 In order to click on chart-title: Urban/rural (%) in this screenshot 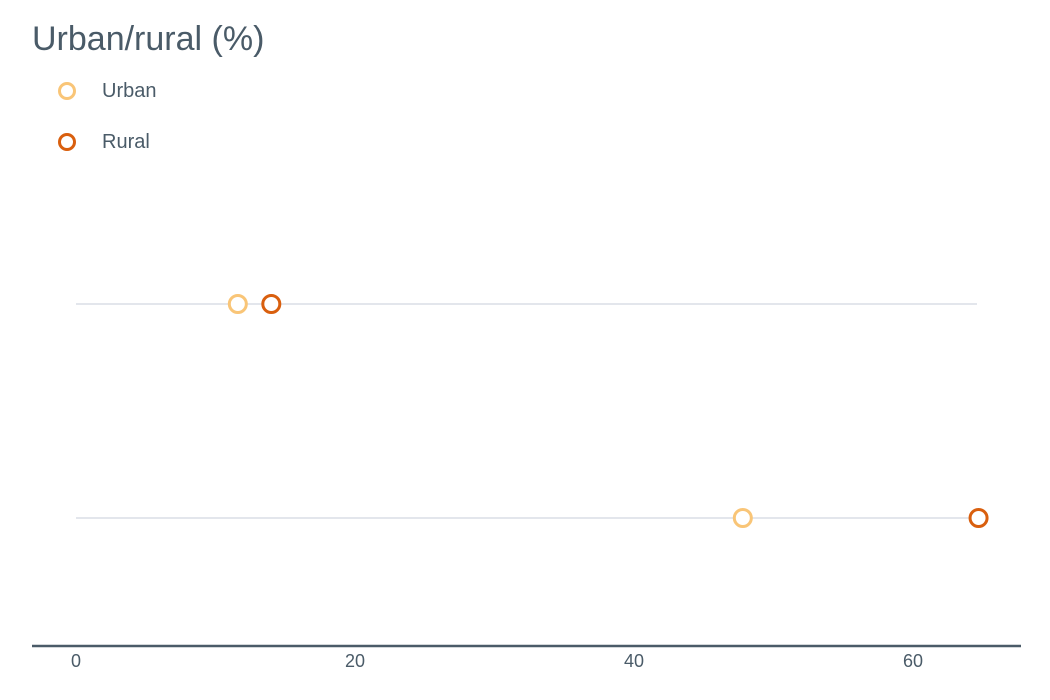, I will do `click(148, 39)`.